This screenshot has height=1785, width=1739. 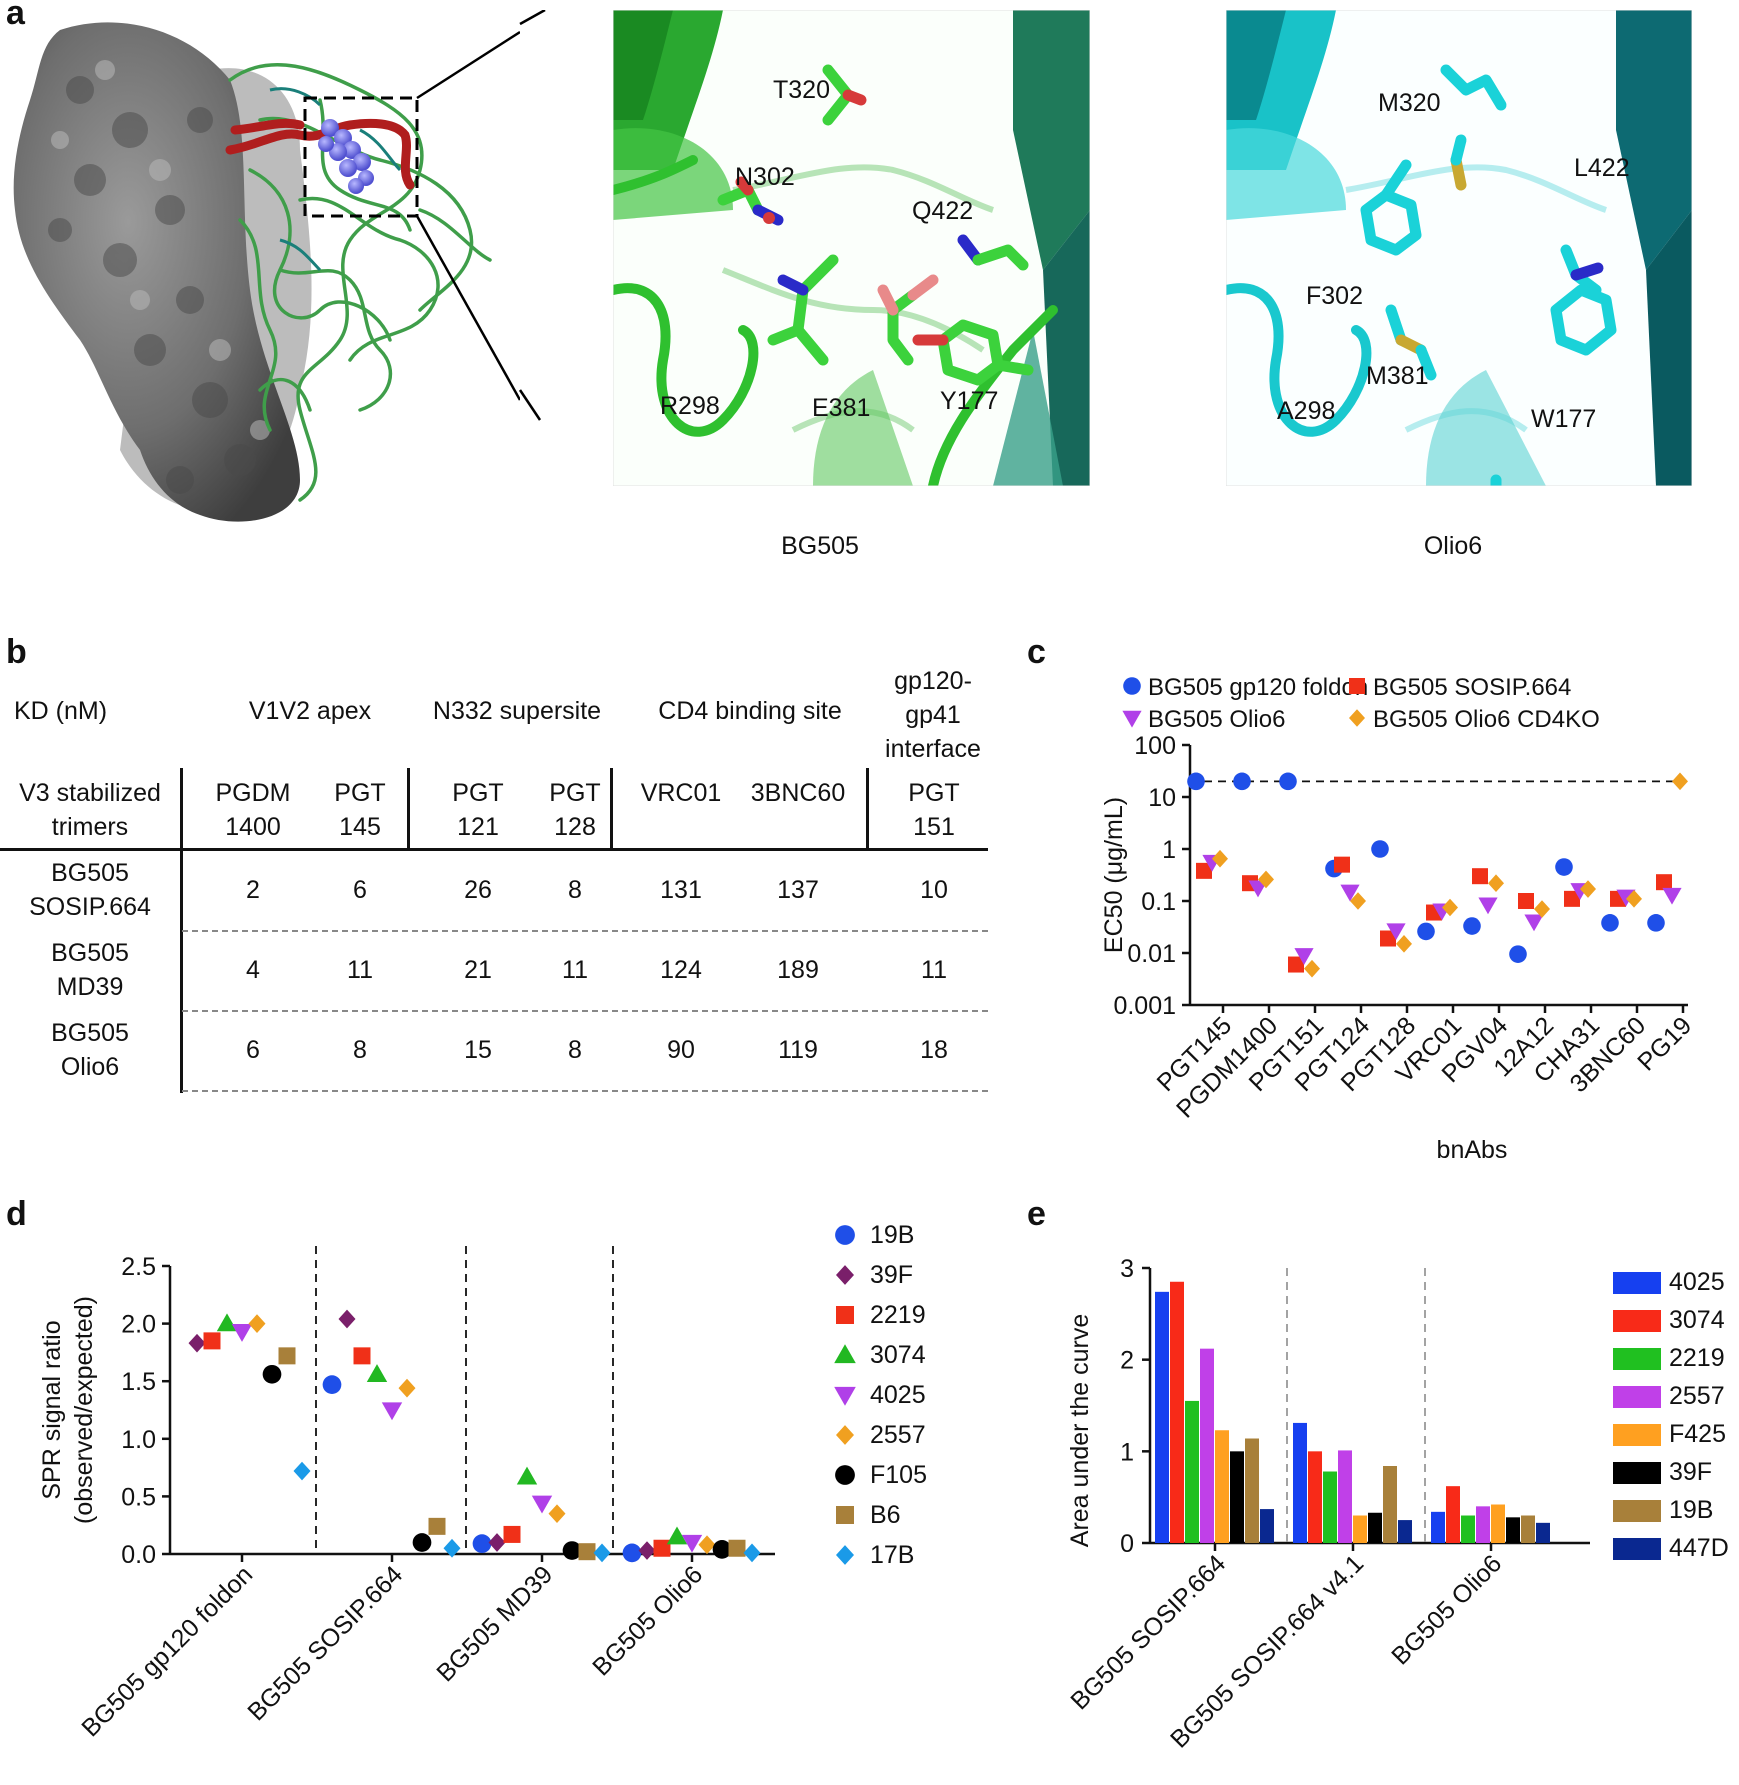 I want to click on y-tick-label: 2, so click(x=1127, y=1361).